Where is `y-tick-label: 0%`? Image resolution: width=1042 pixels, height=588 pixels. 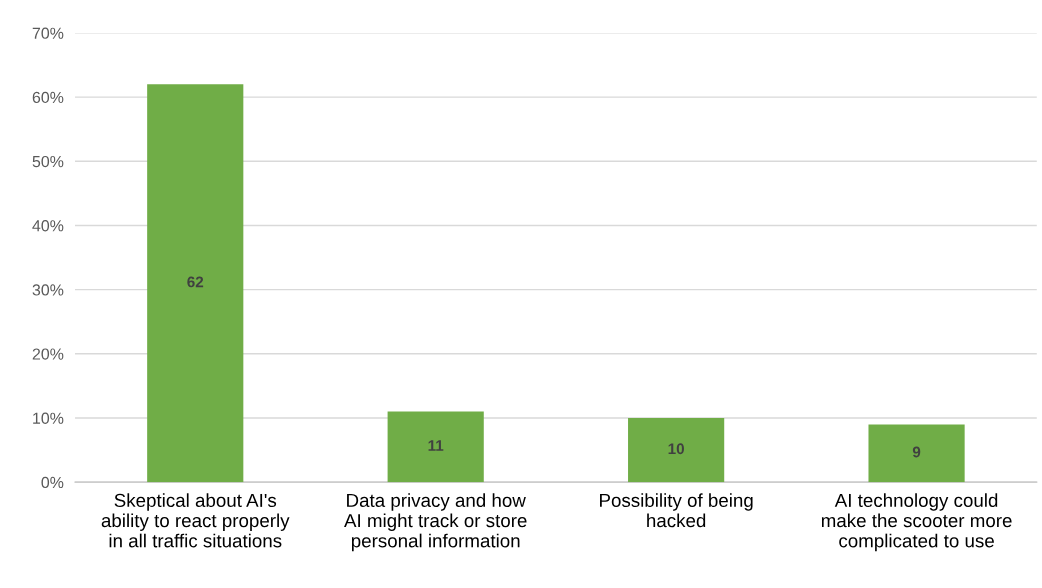
y-tick-label: 0% is located at coordinates (52, 482).